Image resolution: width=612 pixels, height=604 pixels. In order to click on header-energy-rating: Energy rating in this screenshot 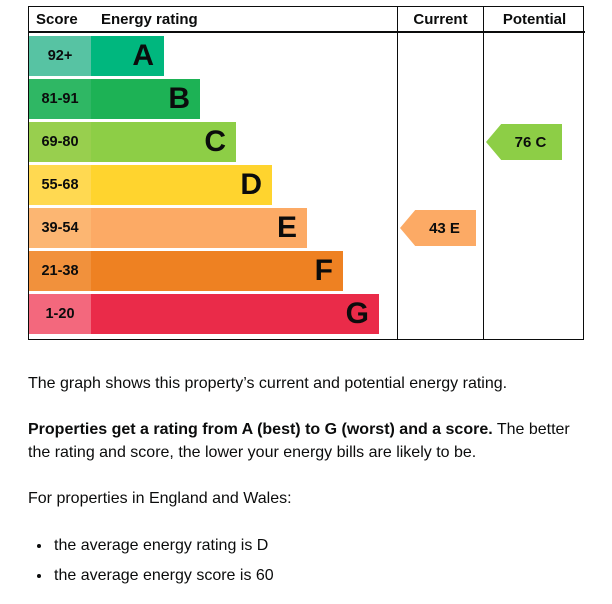, I will do `click(244, 20)`.